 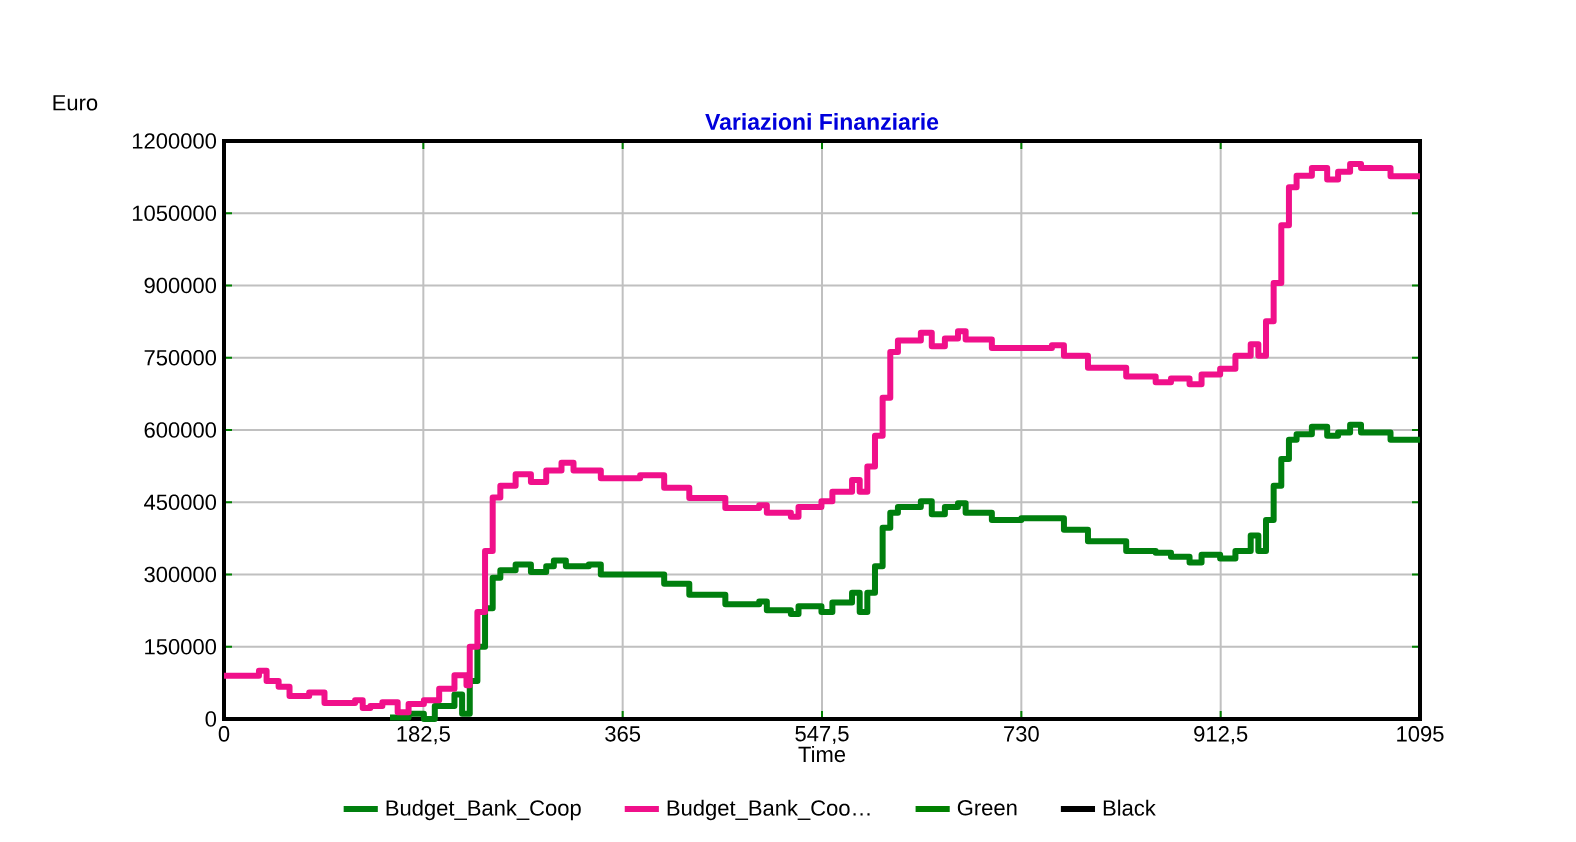 I want to click on y-tick-label: 0, so click(x=211, y=719).